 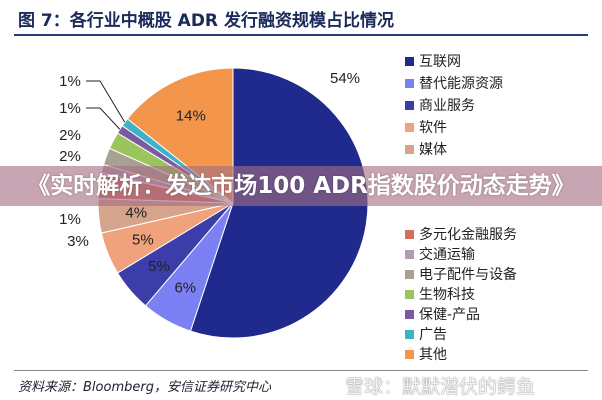 I want to click on legend-item: 交通运输, so click(x=461, y=254).